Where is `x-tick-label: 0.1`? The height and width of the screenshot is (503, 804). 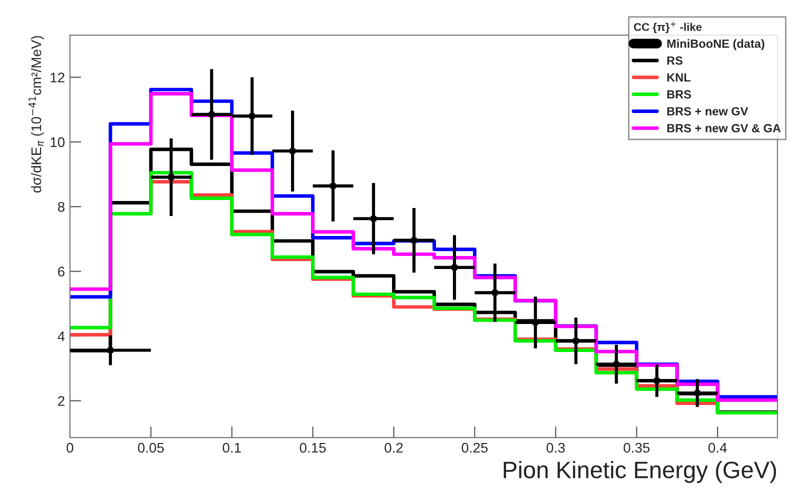 x-tick-label: 0.1 is located at coordinates (231, 447).